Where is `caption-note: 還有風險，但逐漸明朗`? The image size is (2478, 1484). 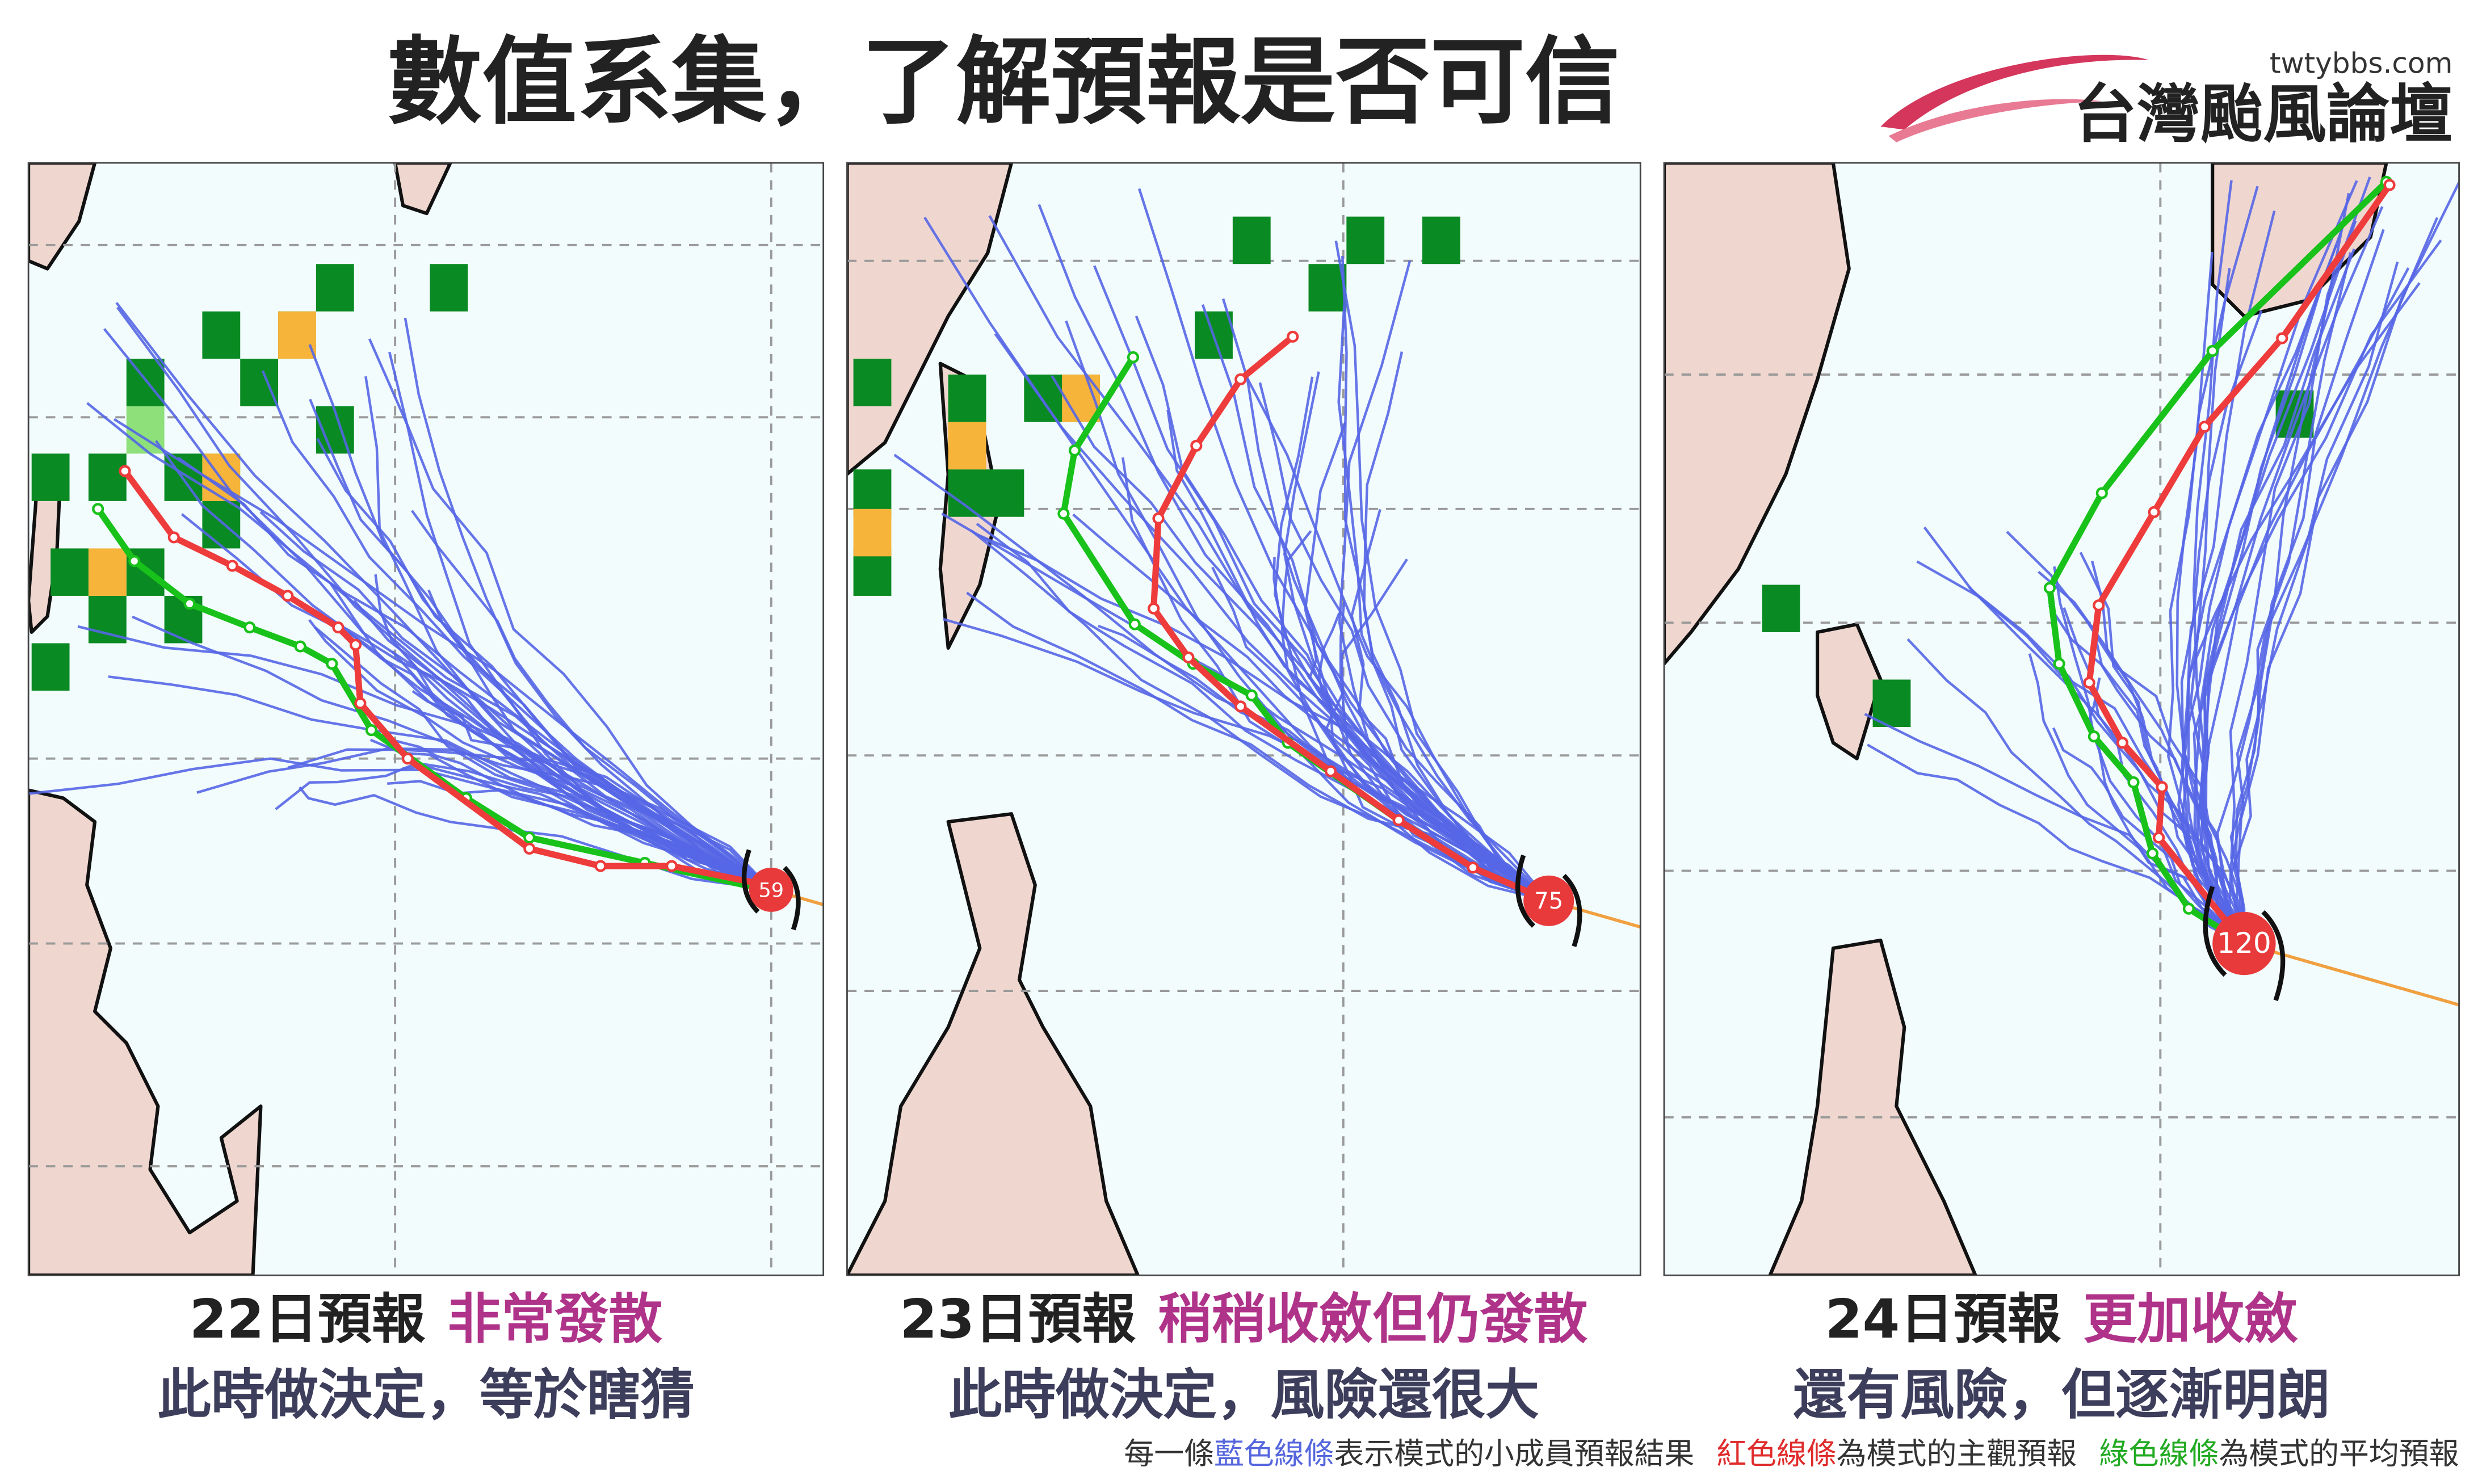
caption-note: 還有風險，但逐漸明朗 is located at coordinates (2061, 1395).